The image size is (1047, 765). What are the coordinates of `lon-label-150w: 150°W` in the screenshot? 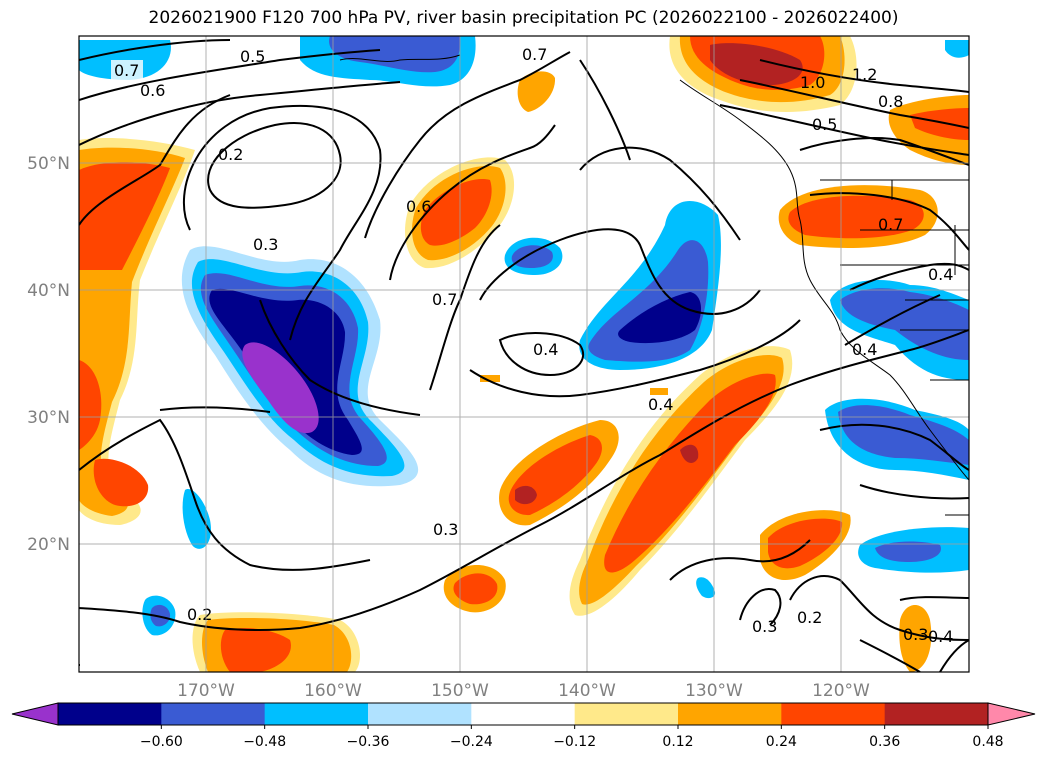 It's located at (460, 691).